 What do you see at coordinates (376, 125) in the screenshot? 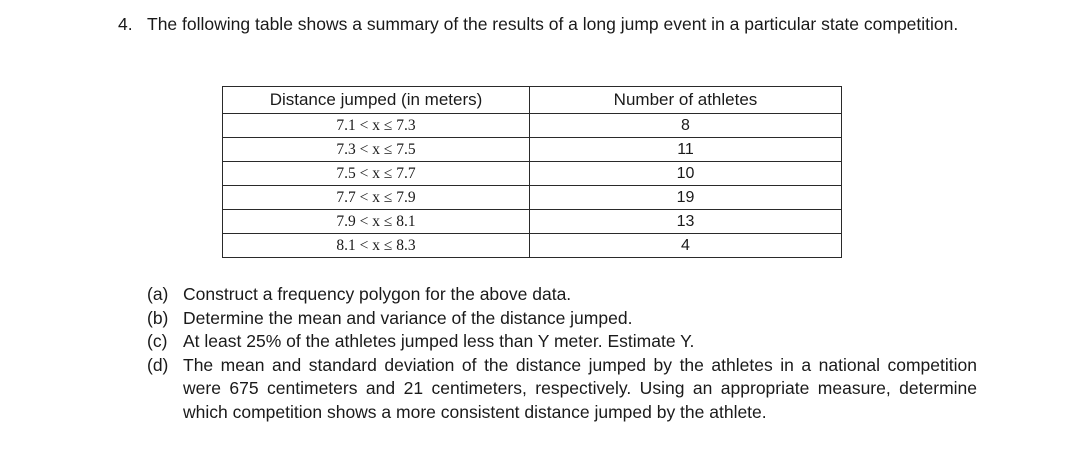
I see `range-cell: 7.1 < x ≤ 7.3` at bounding box center [376, 125].